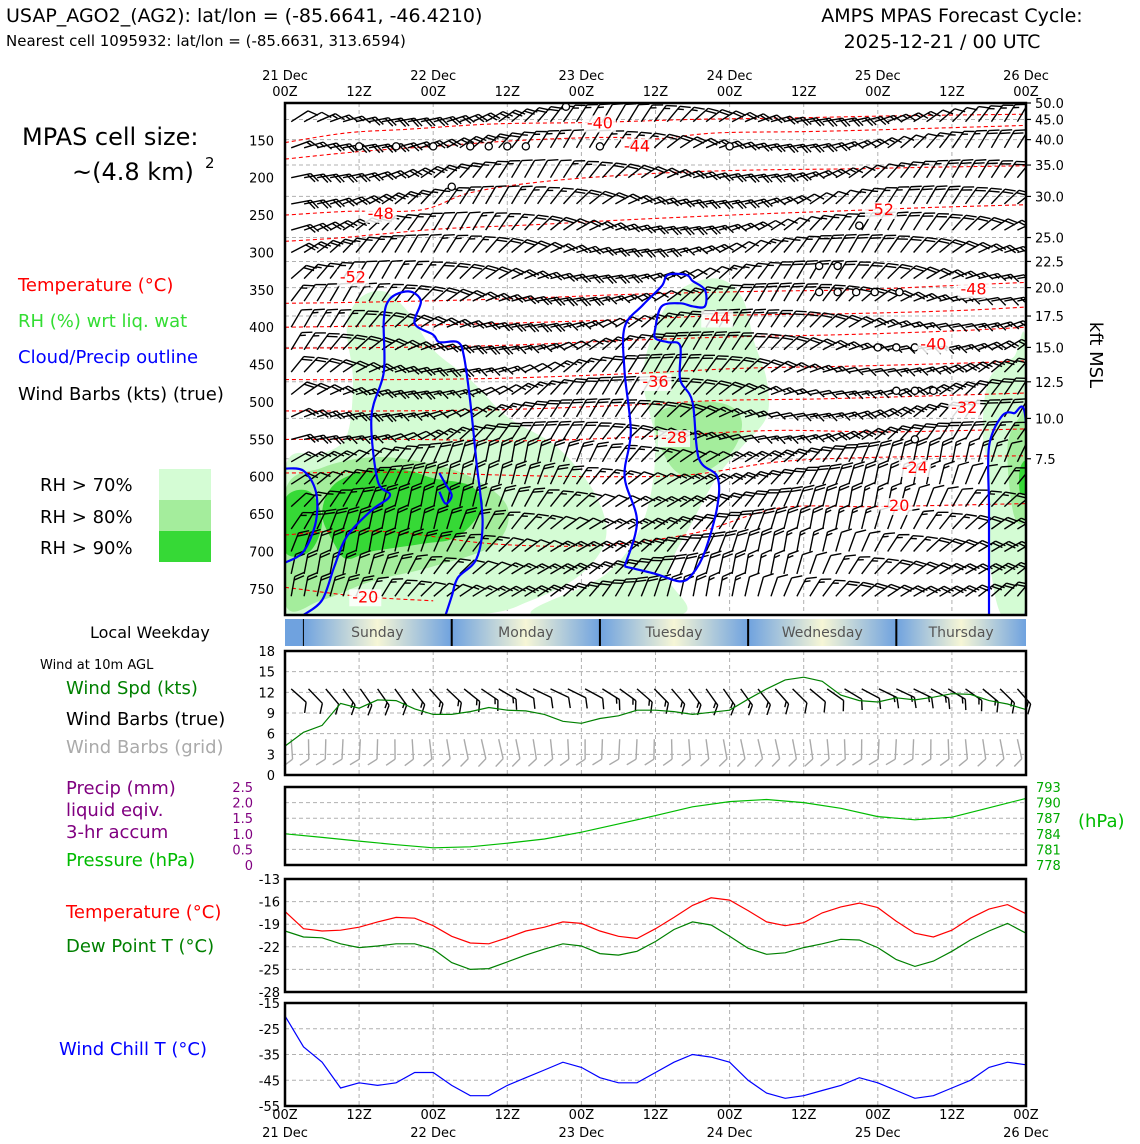  Describe the element at coordinates (1049, 141) in the screenshot. I see `kft-tick-label: 40.0` at that location.